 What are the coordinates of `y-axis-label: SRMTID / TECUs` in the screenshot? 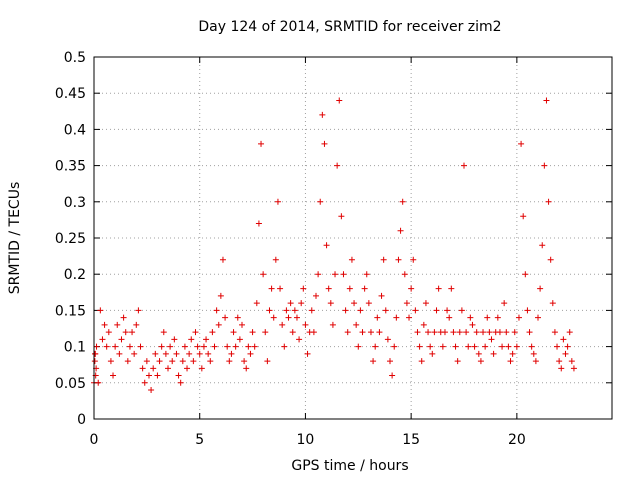 It's located at (15, 238).